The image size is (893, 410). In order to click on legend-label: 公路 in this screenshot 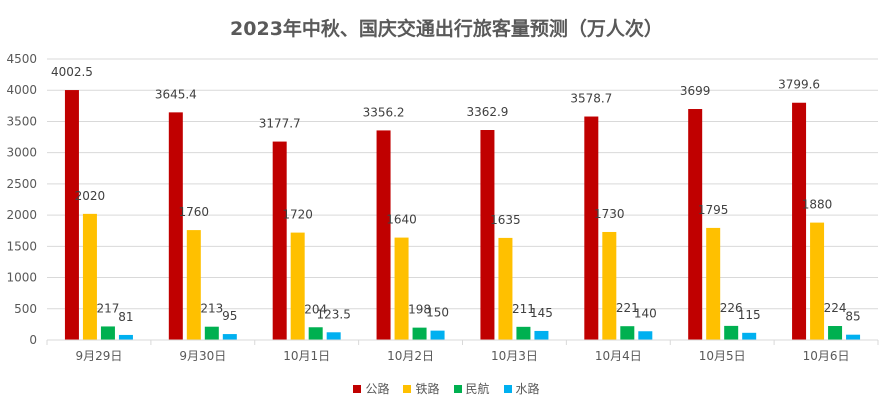, I will do `click(377, 389)`.